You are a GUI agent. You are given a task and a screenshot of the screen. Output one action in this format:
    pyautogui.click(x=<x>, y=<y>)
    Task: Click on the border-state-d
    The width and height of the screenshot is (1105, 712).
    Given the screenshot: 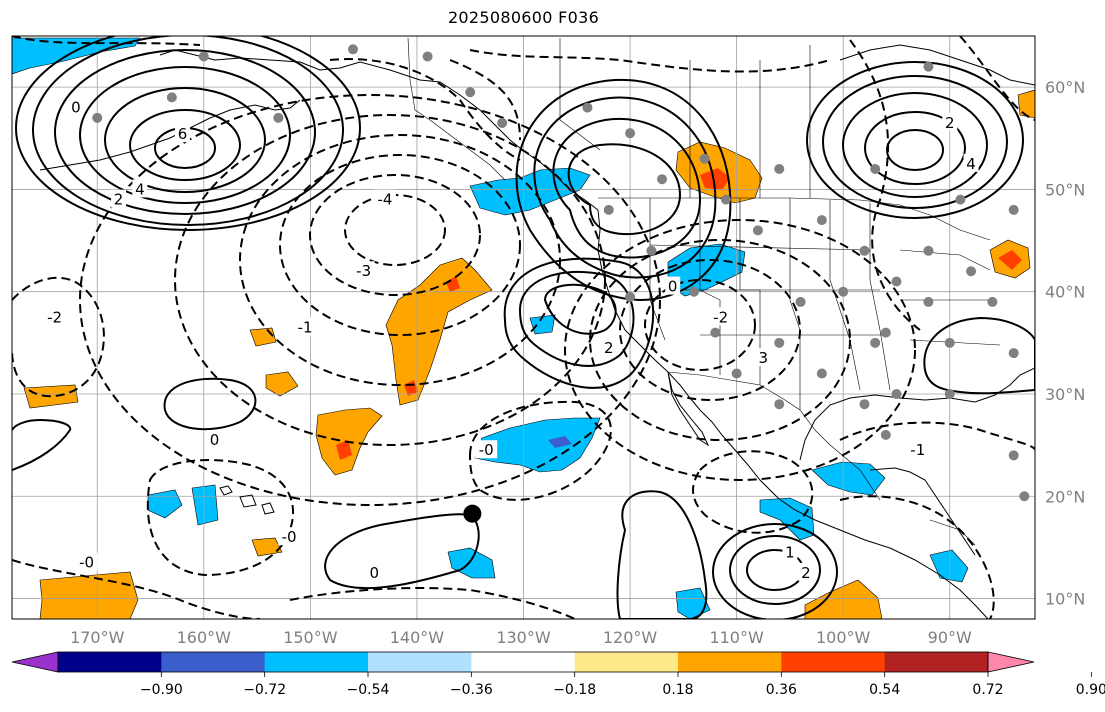 What is the action you would take?
    pyautogui.click(x=795, y=304)
    